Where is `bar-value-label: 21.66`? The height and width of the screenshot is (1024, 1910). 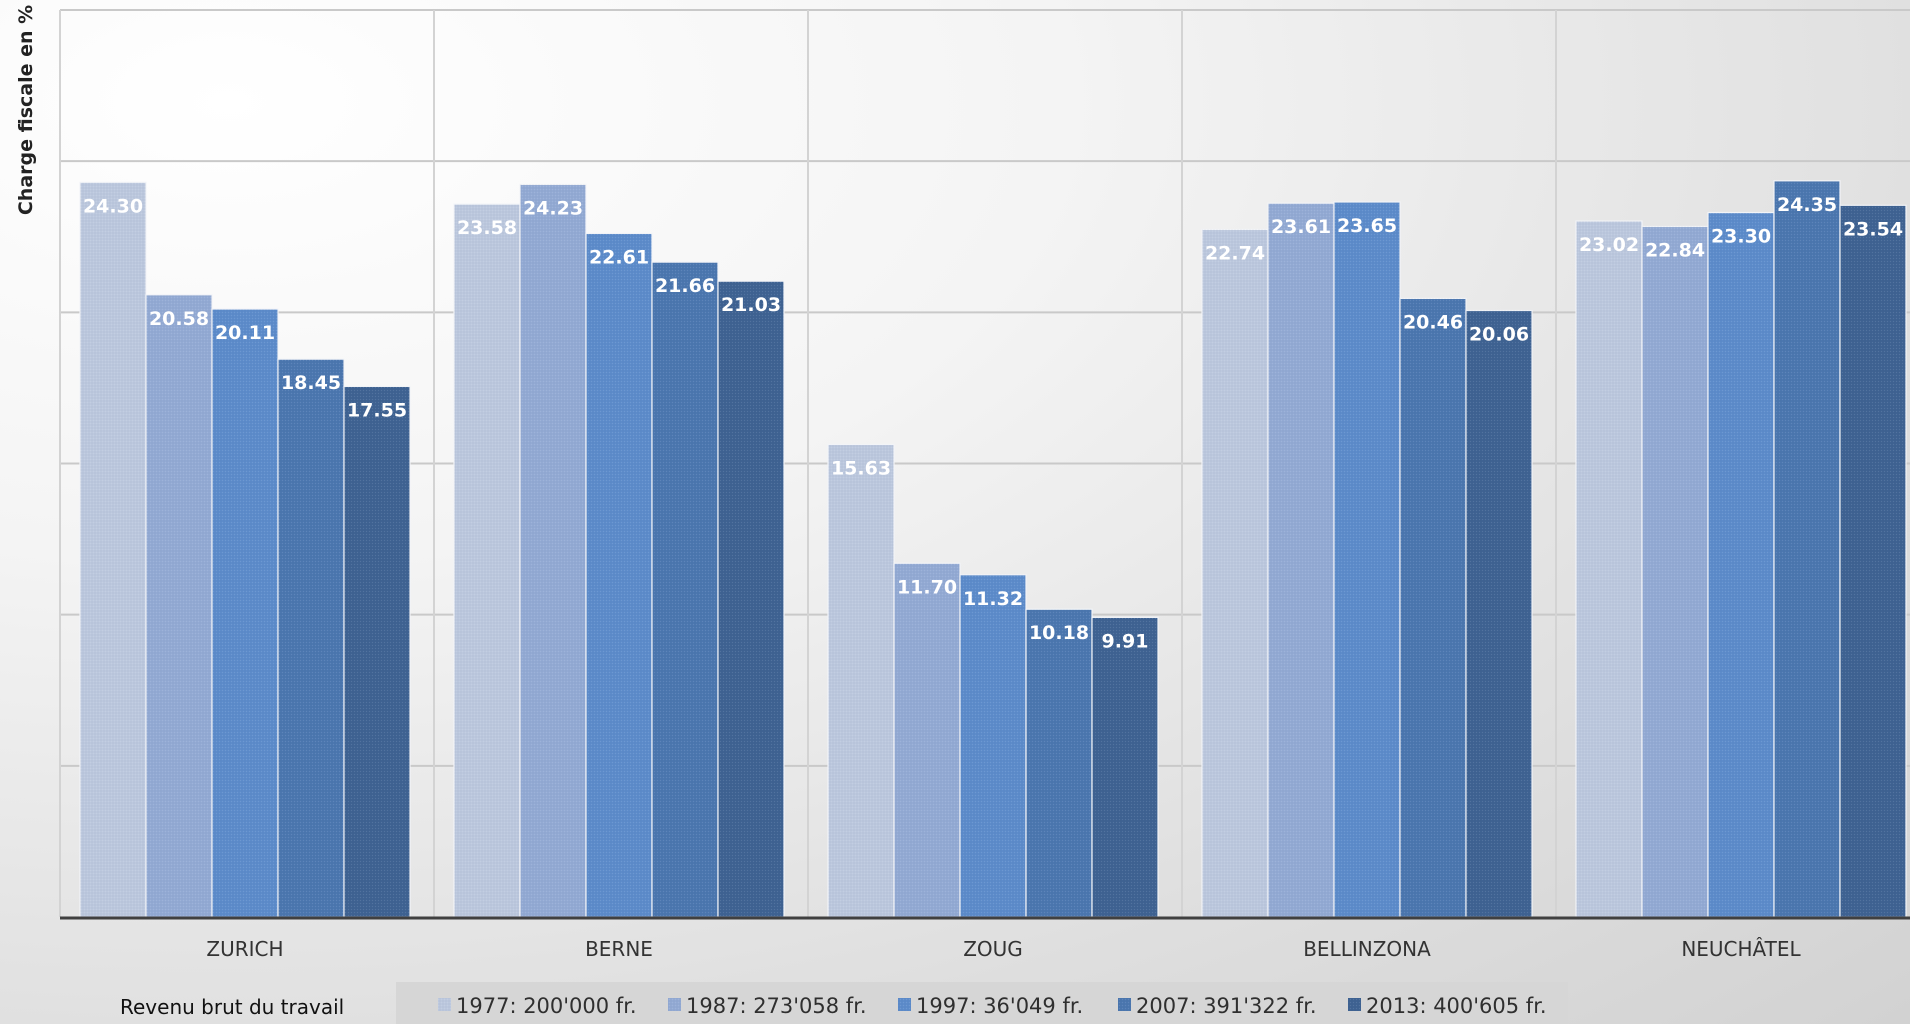
bar-value-label: 21.66 is located at coordinates (685, 286).